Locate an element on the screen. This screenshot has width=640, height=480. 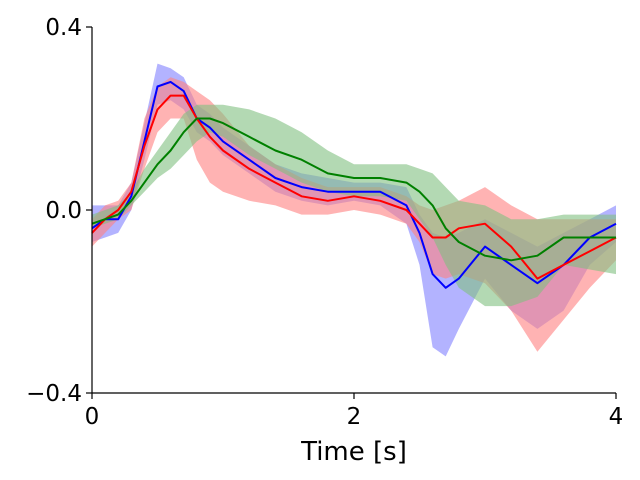
y-tick-label: 0.4 is located at coordinates (63, 28).